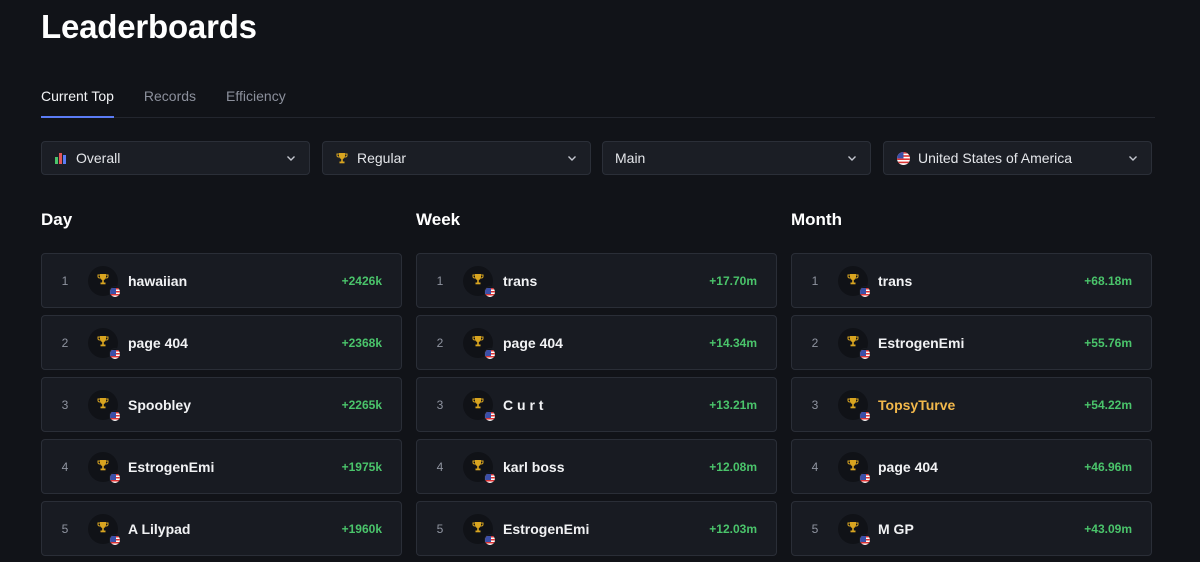 The image size is (1200, 562). I want to click on leaderboard-row: 1 trans +17.70m, so click(596, 280).